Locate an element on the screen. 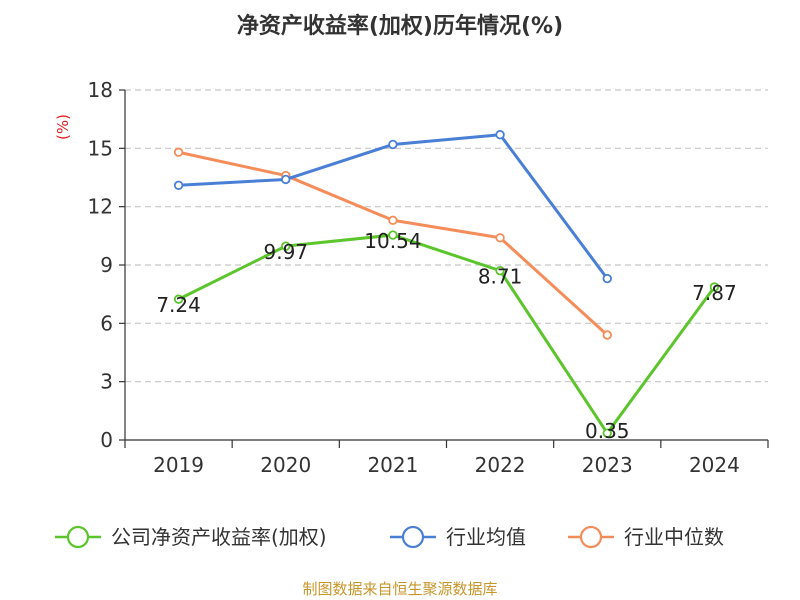  legend-label: 行业中位数 is located at coordinates (674, 537).